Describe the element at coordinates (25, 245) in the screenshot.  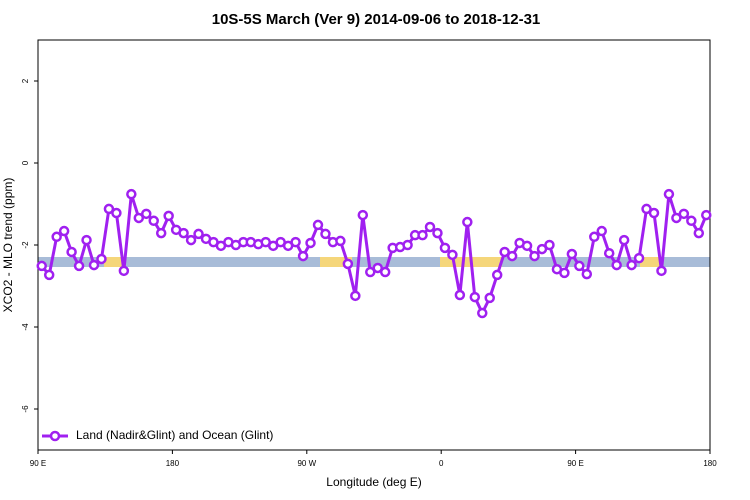
I see `y-tick-label: -2` at that location.